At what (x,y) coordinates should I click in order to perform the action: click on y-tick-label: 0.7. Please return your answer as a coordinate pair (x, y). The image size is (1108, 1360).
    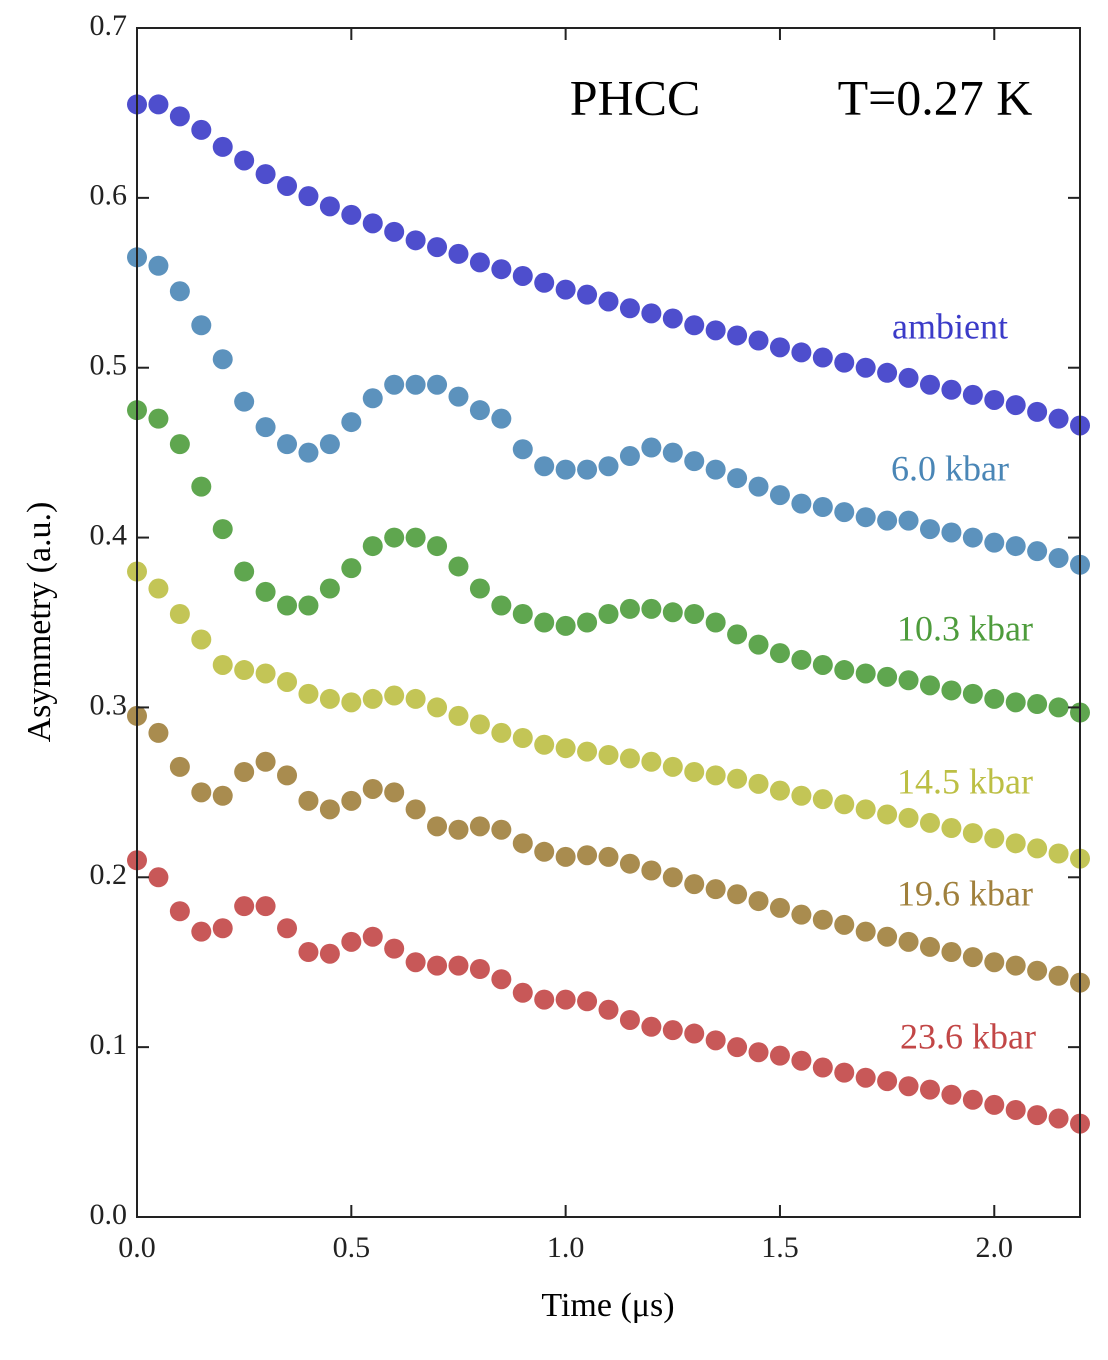
    Looking at the image, I should click on (109, 25).